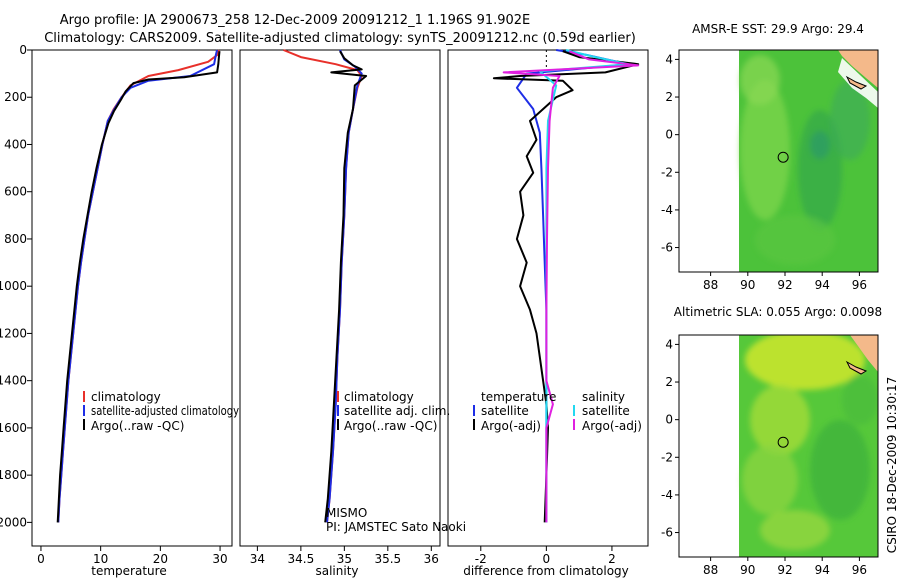  I want to click on legend-label-satellite: satellite adj. clim., so click(397, 411).